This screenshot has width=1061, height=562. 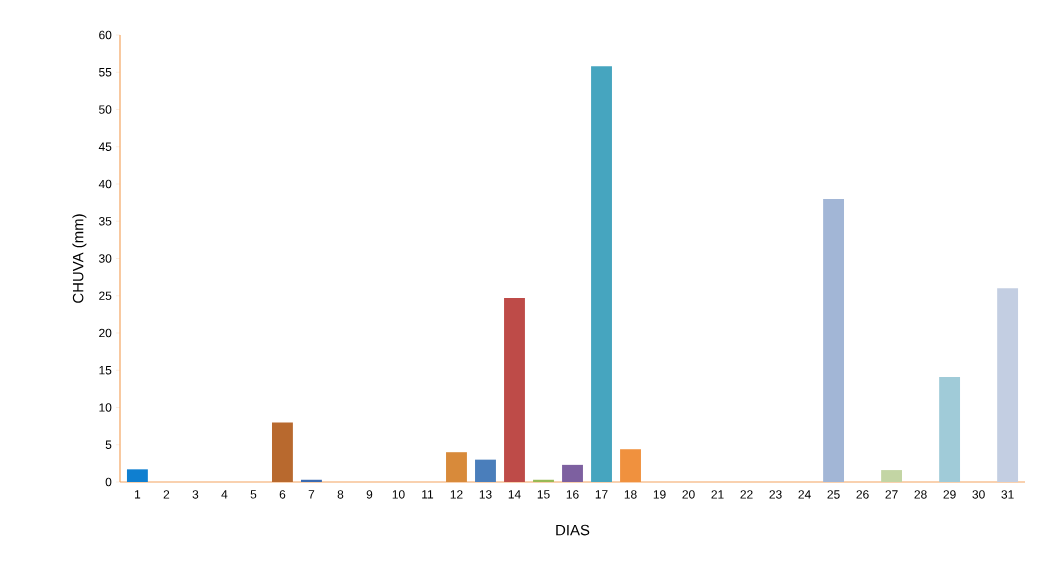 What do you see at coordinates (79, 258) in the screenshot?
I see `y-axis-title: CHUVA (mm)` at bounding box center [79, 258].